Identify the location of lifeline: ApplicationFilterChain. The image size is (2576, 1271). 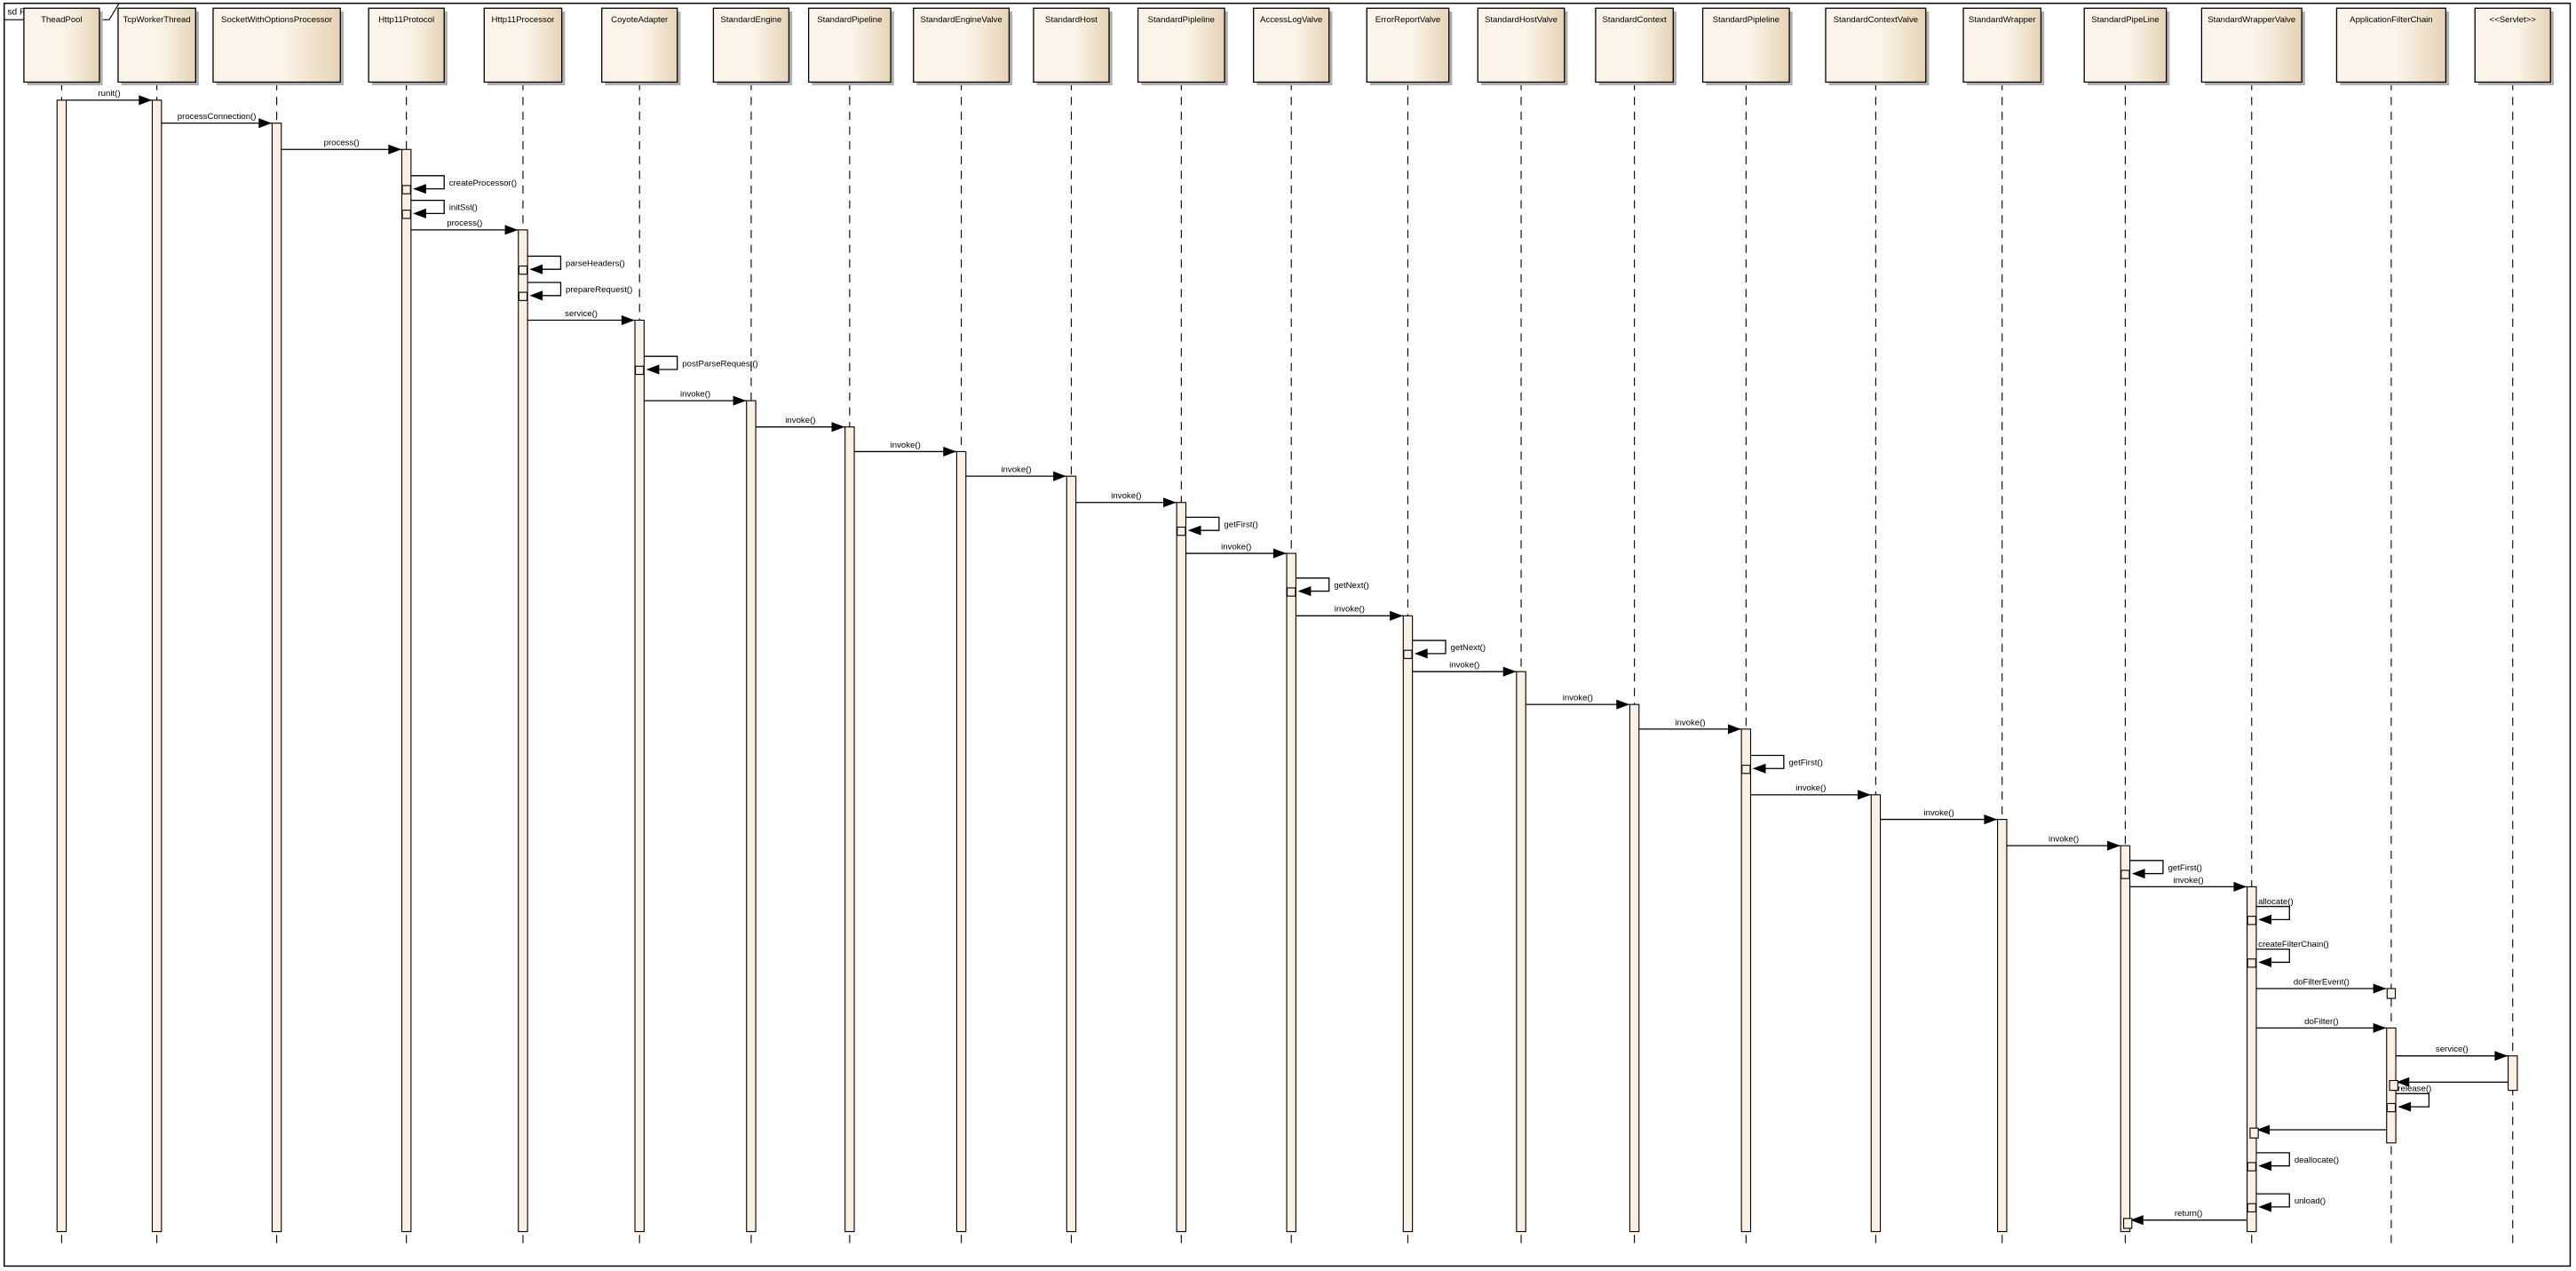
(2393, 628).